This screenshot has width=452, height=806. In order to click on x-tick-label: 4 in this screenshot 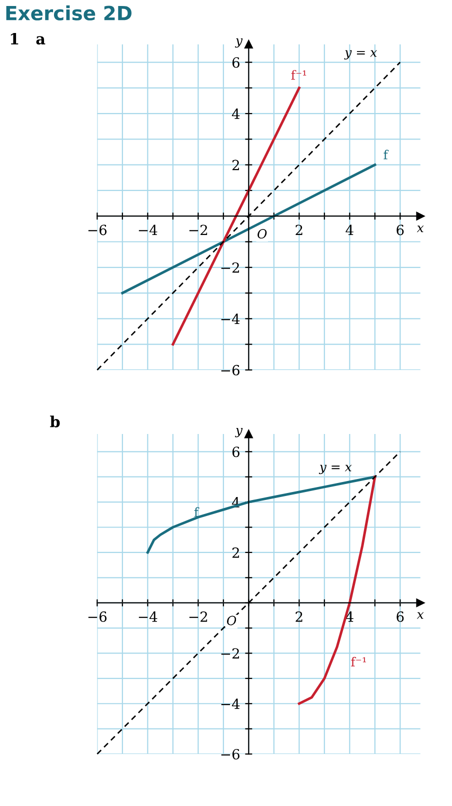, I will do `click(350, 230)`.